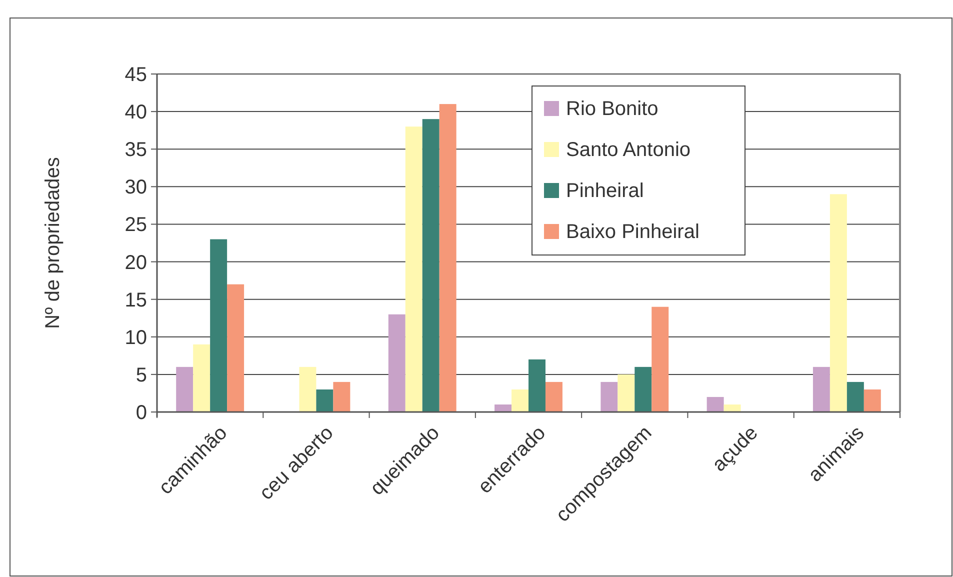 The width and height of the screenshot is (953, 577). Describe the element at coordinates (135, 75) in the screenshot. I see `y-tick-label: 45` at that location.